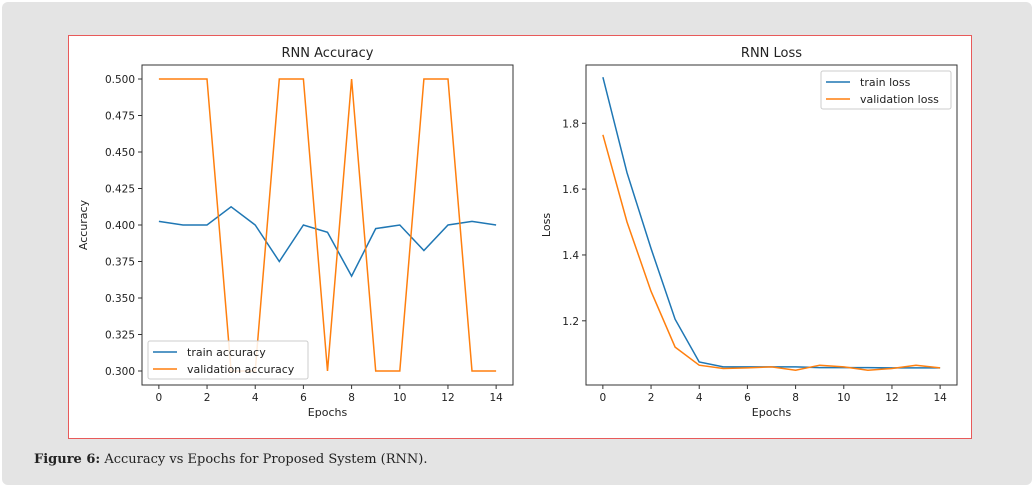  Describe the element at coordinates (120, 117) in the screenshot. I see `y-tick-label: 0.475` at that location.